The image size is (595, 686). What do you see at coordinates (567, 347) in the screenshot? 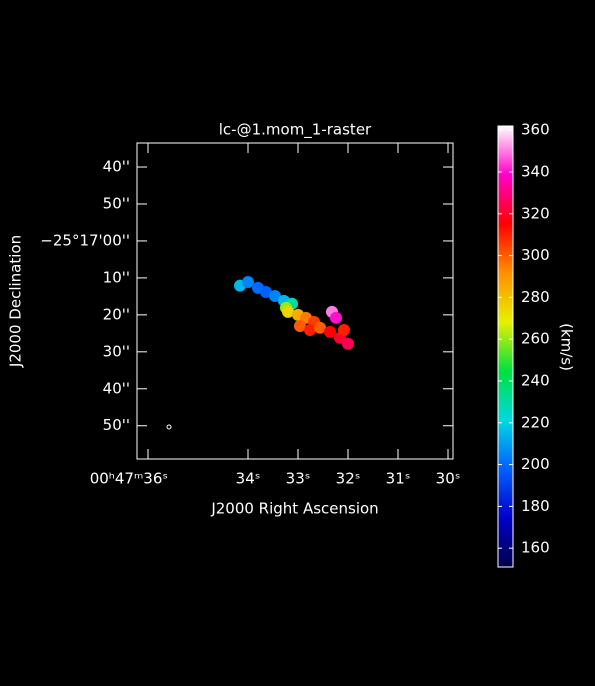
I see `colorbar-label: (km/s)` at bounding box center [567, 347].